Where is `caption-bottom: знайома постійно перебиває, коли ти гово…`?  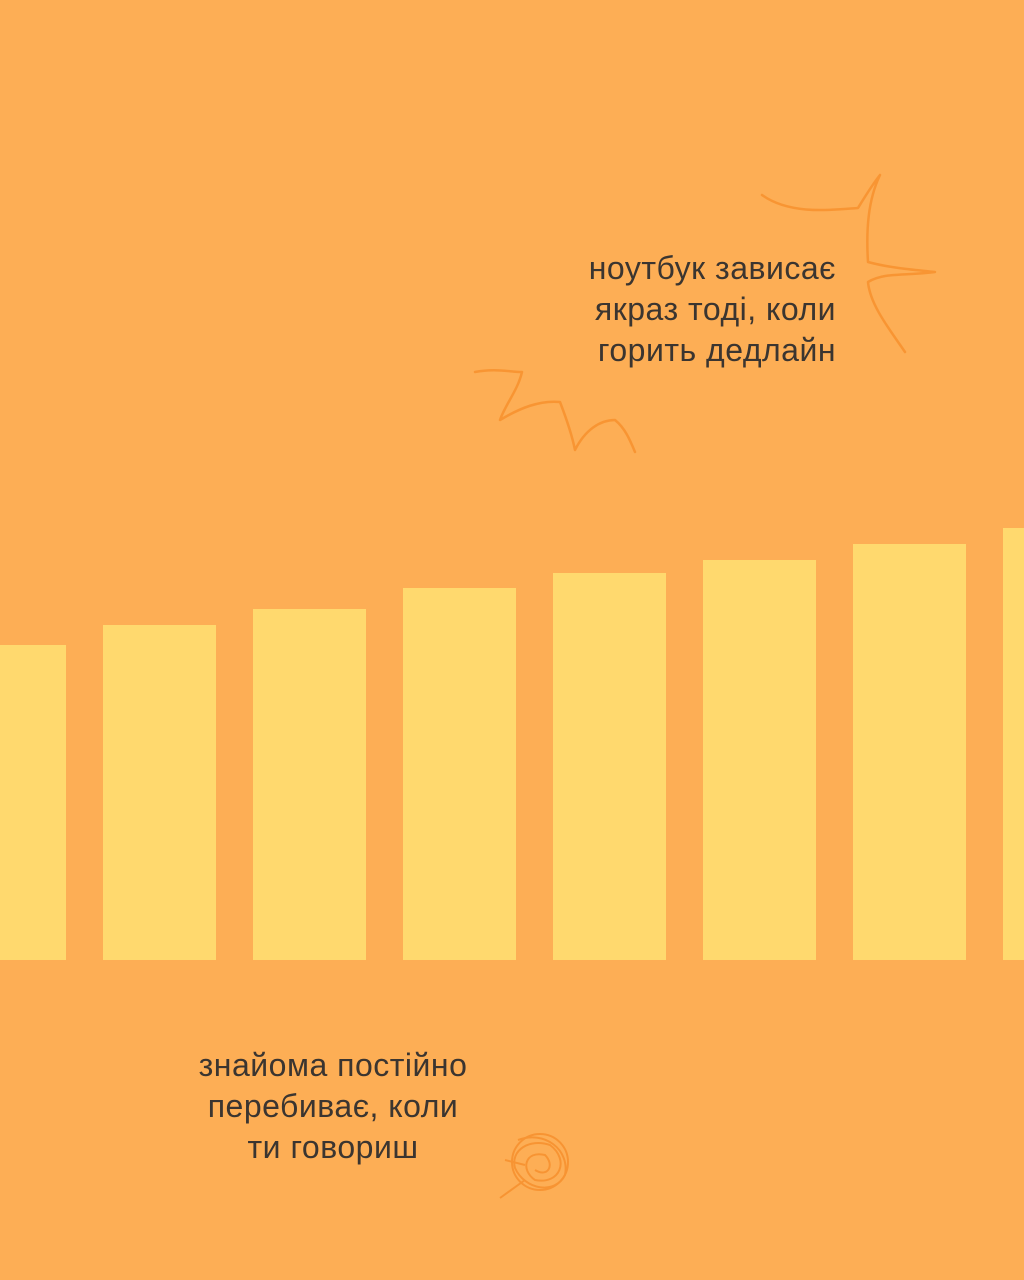
caption-bottom: знайома постійно перебиває, коли ти гово… is located at coordinates (333, 1106).